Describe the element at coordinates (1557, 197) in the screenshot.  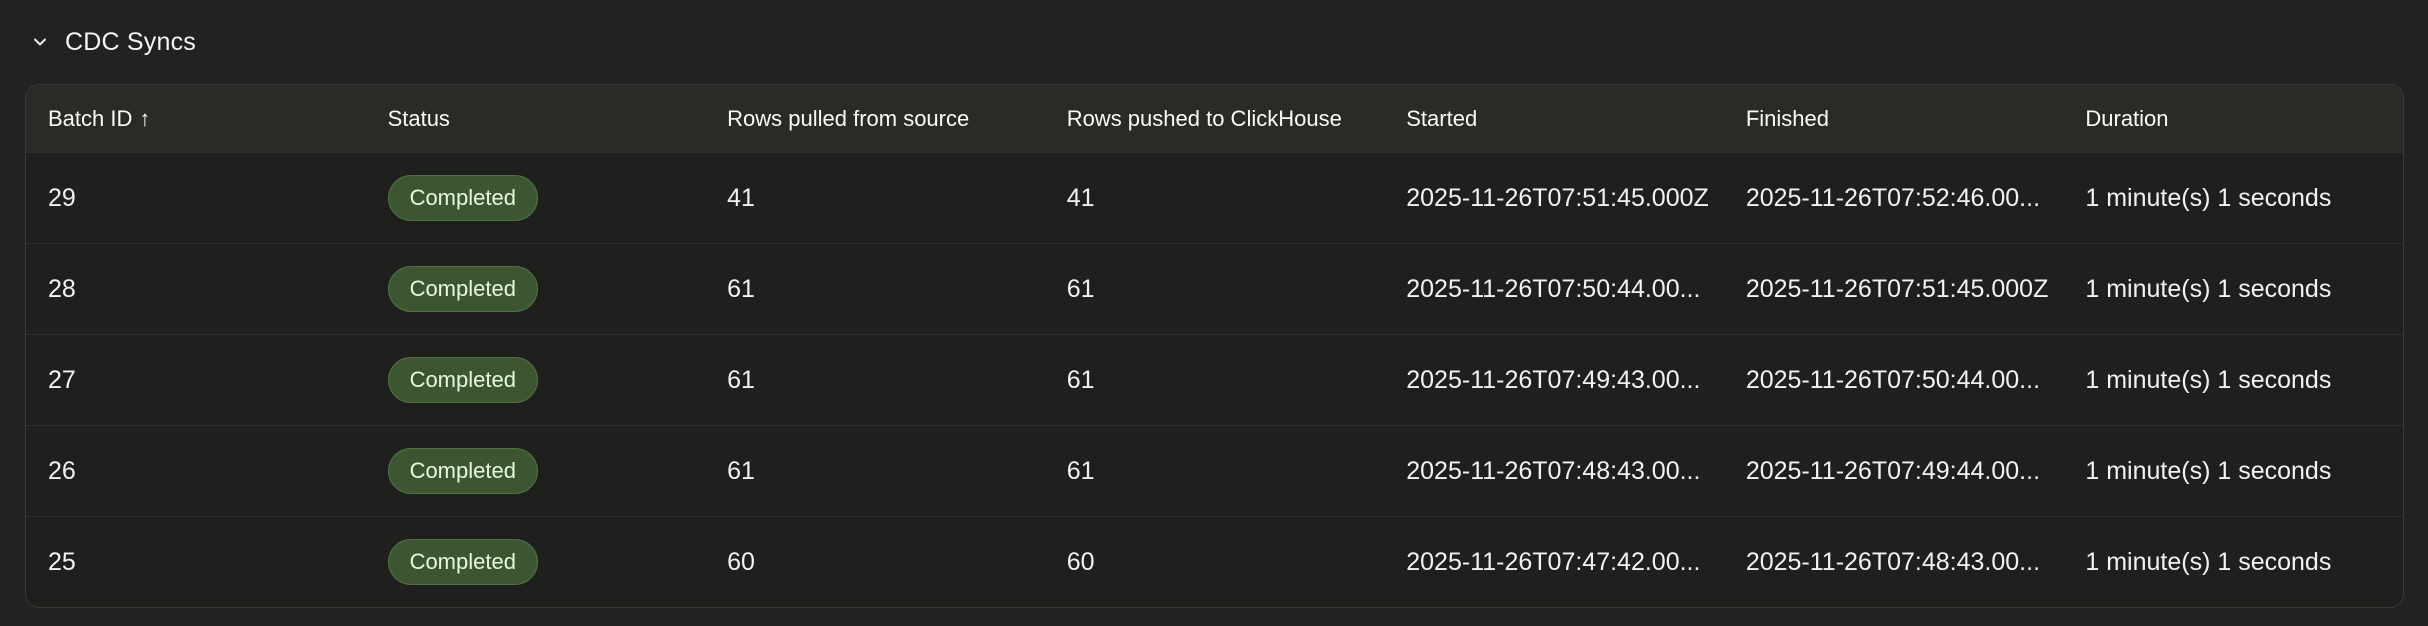
I see `cell-started: 2025-11-26T07:51:45.000Z` at that location.